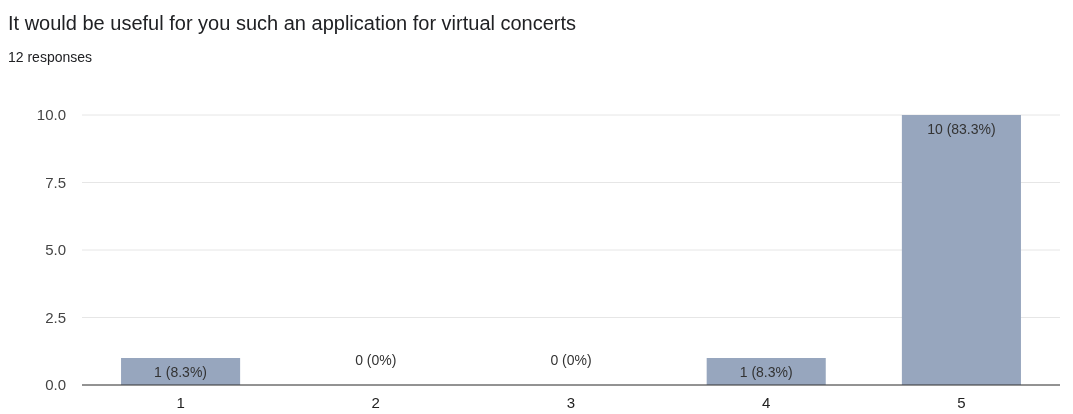 This screenshot has width=1073, height=414. What do you see at coordinates (766, 402) in the screenshot?
I see `x-tick-label: 4` at bounding box center [766, 402].